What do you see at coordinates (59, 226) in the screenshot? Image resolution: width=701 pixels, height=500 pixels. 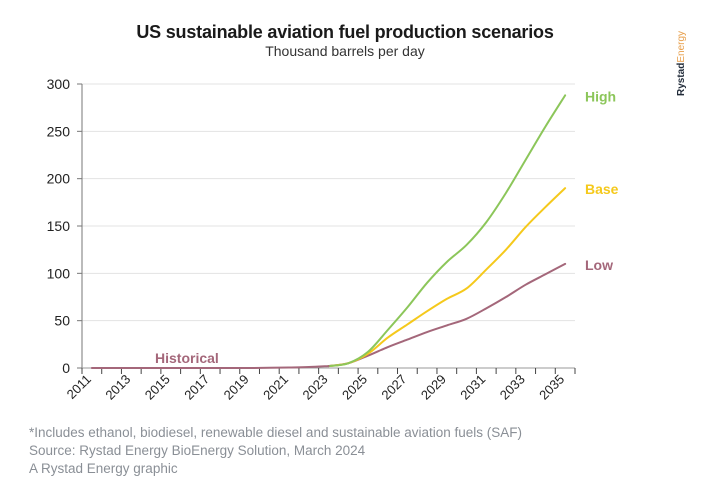 I see `y-tick-label: 150` at bounding box center [59, 226].